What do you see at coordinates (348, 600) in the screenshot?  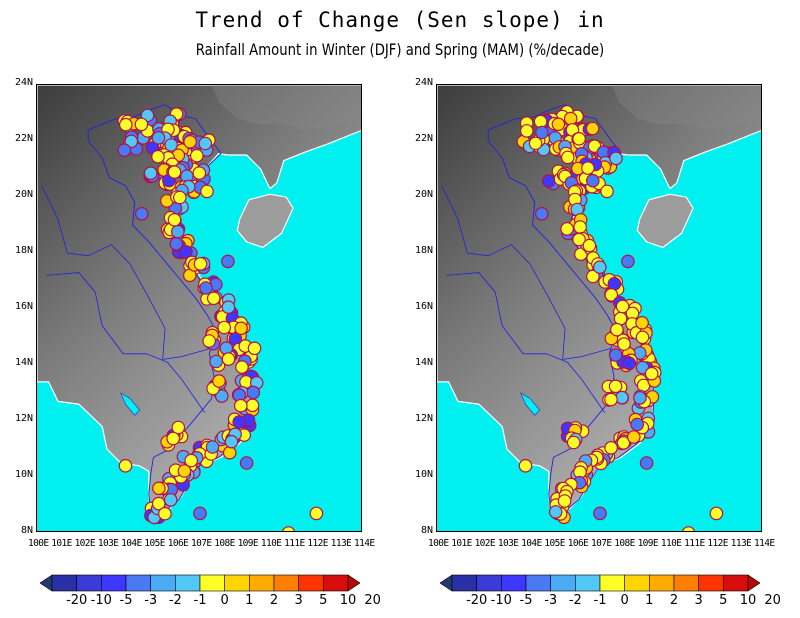 I see `colorbar-tick-label: 10` at bounding box center [348, 600].